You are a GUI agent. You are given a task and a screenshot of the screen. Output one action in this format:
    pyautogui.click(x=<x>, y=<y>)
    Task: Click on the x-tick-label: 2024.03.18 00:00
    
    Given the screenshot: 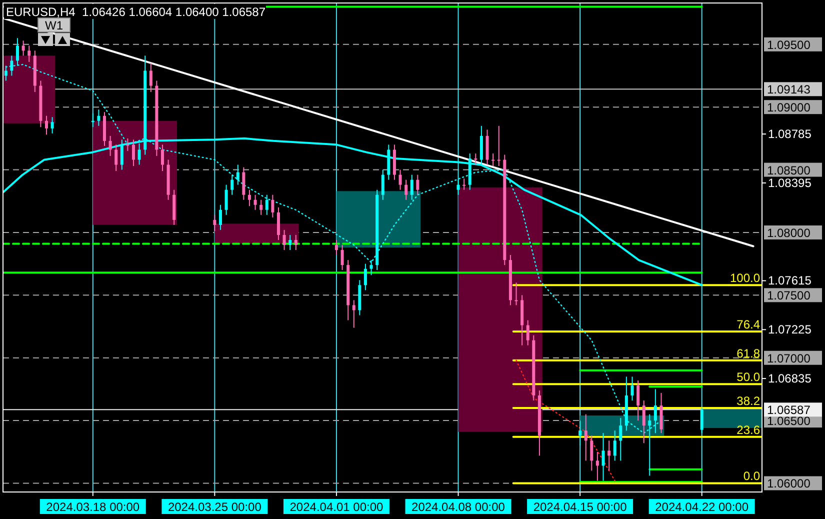 What is the action you would take?
    pyautogui.click(x=93, y=507)
    